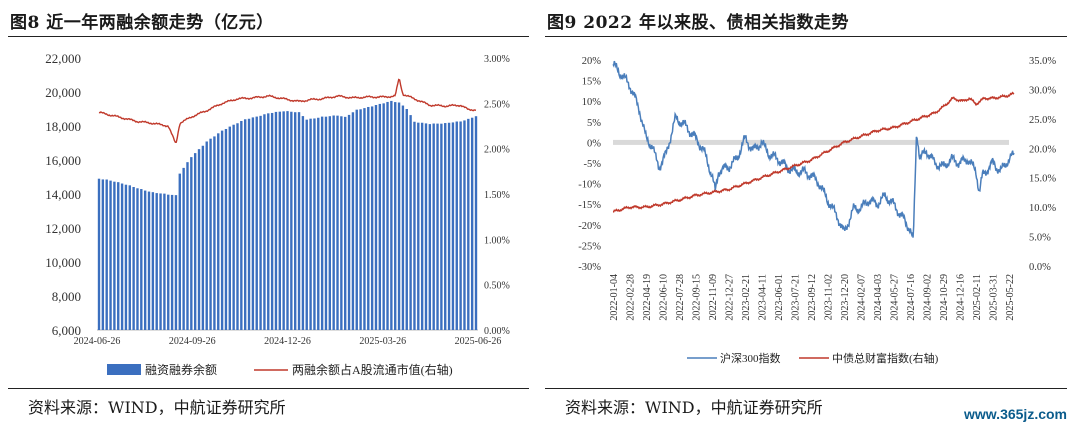 The width and height of the screenshot is (1075, 425). What do you see at coordinates (63, 92) in the screenshot?
I see `y-left-tick-label: 20,000` at bounding box center [63, 92].